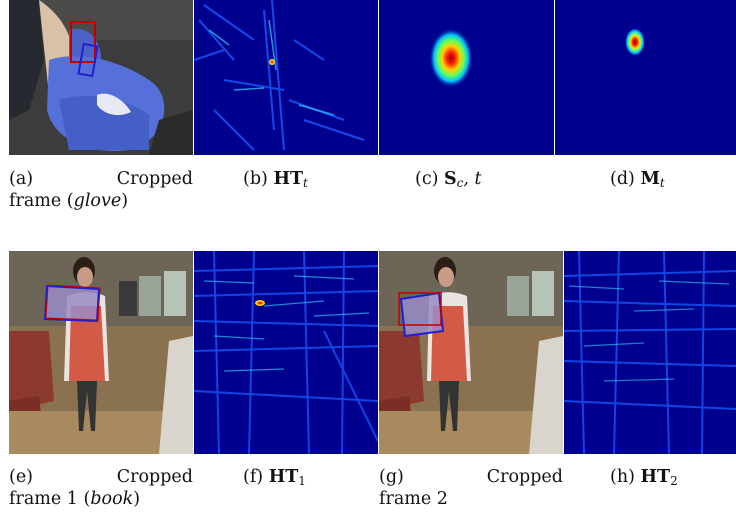 The width and height of the screenshot is (736, 522). Describe the element at coordinates (125, 201) in the screenshot. I see `caption-a-line2-suffix: )` at that location.